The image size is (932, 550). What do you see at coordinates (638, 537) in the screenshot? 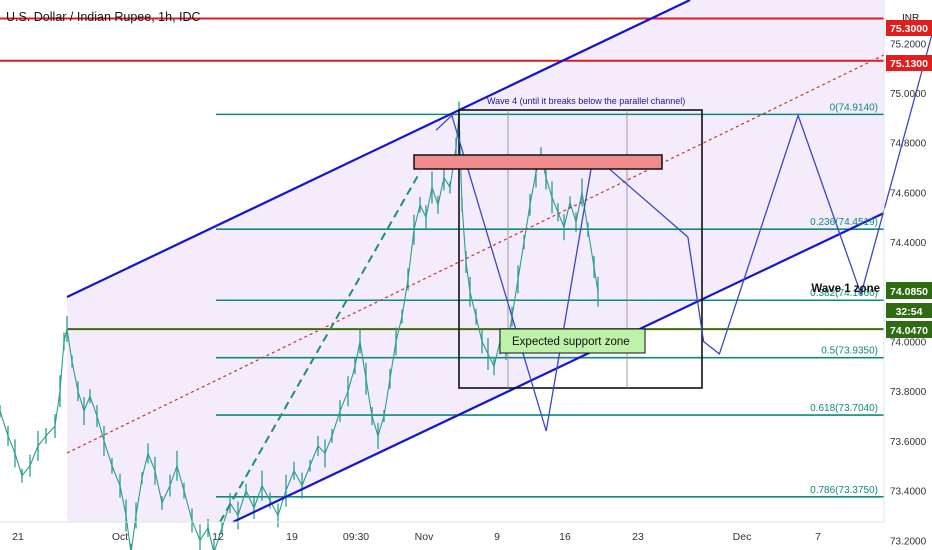
I see `time-tick-label: 23` at bounding box center [638, 537].